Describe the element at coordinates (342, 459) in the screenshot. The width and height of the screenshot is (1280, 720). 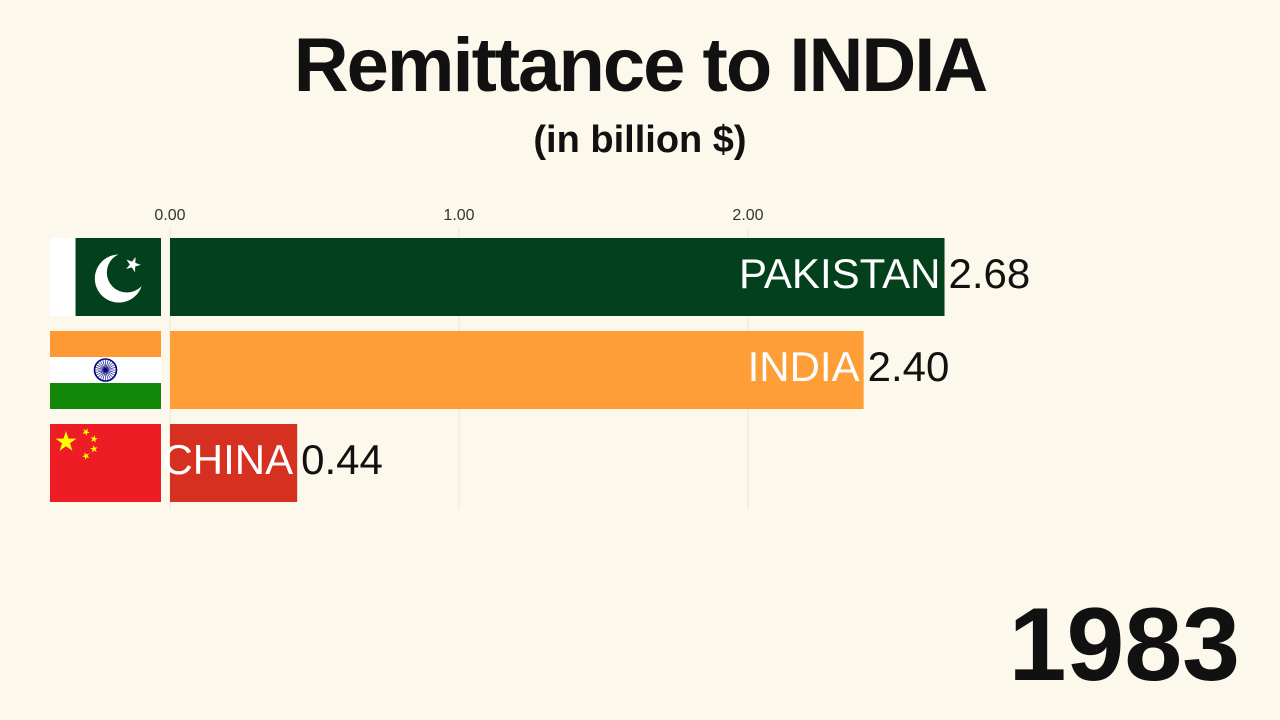
I see `bar-value-label: 0.44` at that location.